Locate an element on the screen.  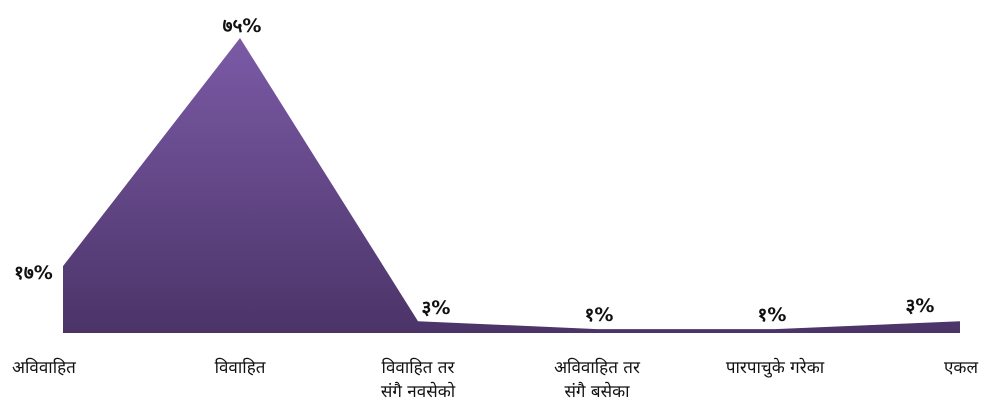
data-label-1: ७५% is located at coordinates (242, 26).